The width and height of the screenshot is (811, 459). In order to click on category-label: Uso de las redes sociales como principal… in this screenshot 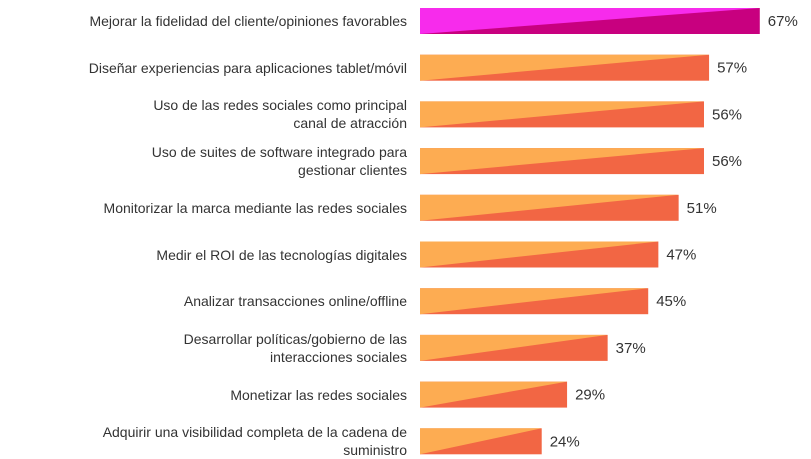, I will do `click(280, 114)`.